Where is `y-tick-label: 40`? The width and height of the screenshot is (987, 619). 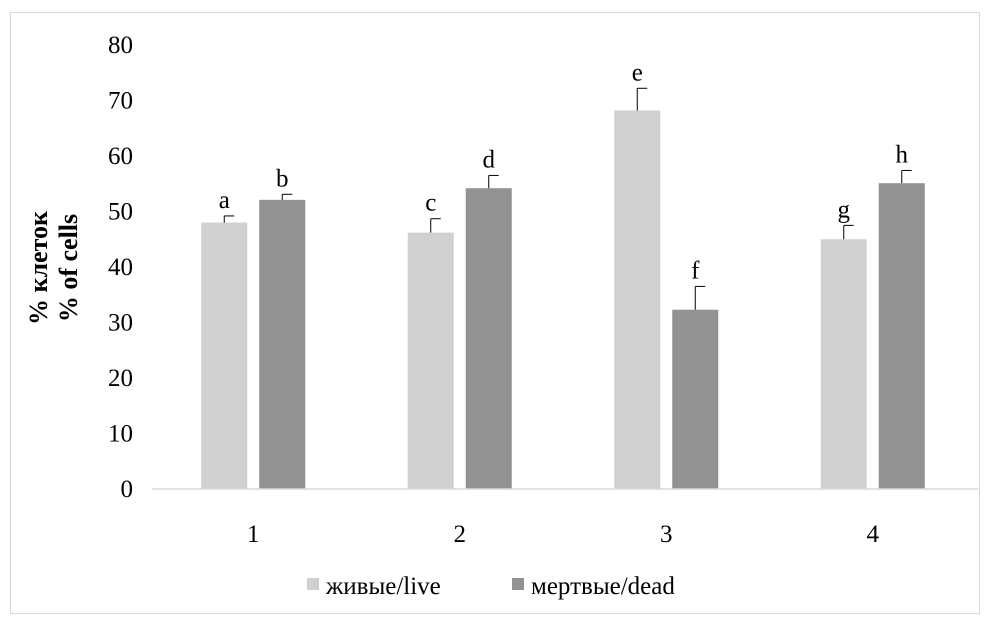
y-tick-label: 40 is located at coordinates (120, 267).